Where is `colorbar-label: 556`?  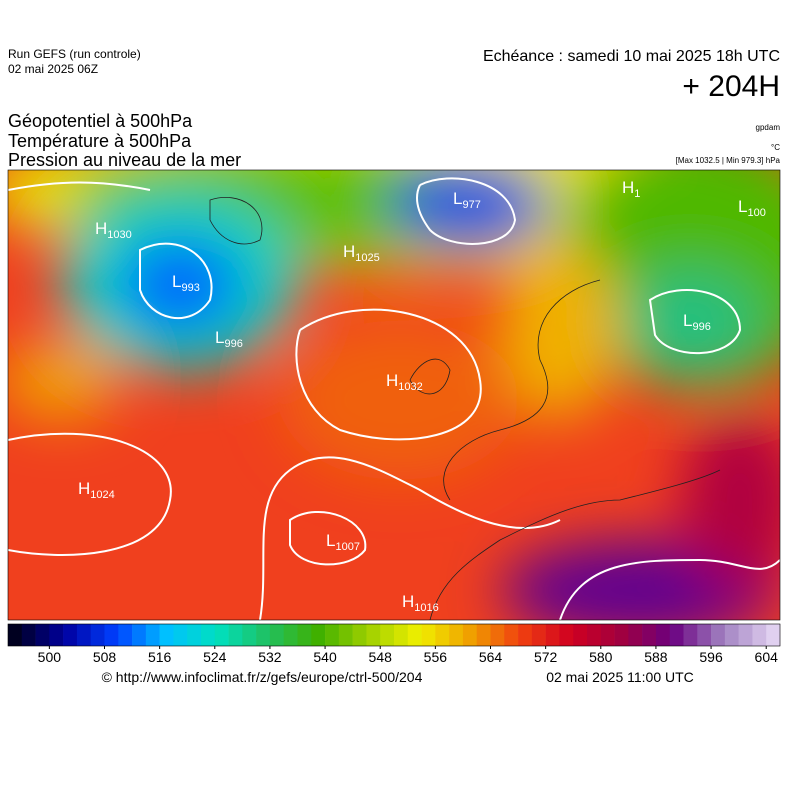 colorbar-label: 556 is located at coordinates (436, 657).